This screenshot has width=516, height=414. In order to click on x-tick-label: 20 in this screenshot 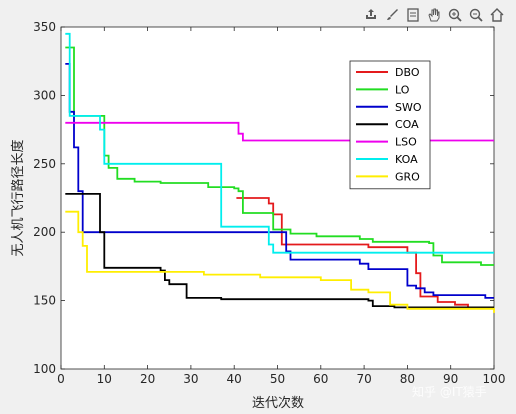, I will do `click(147, 379)`.